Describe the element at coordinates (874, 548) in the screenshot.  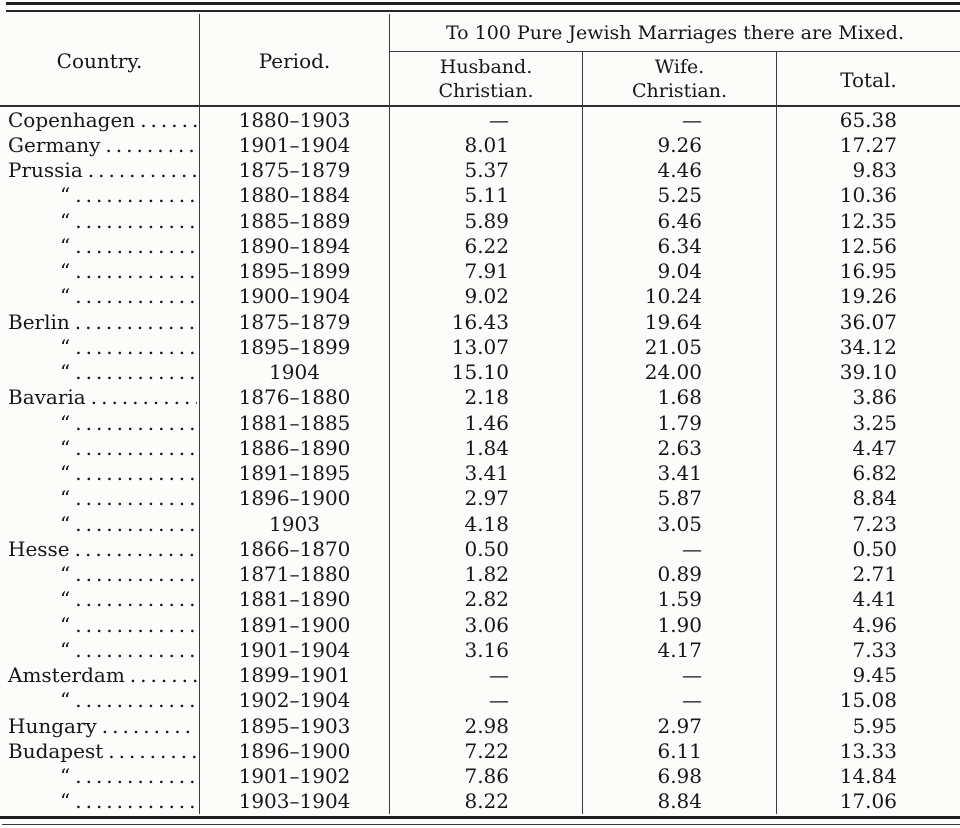
I see `total-value: 0.50` at that location.